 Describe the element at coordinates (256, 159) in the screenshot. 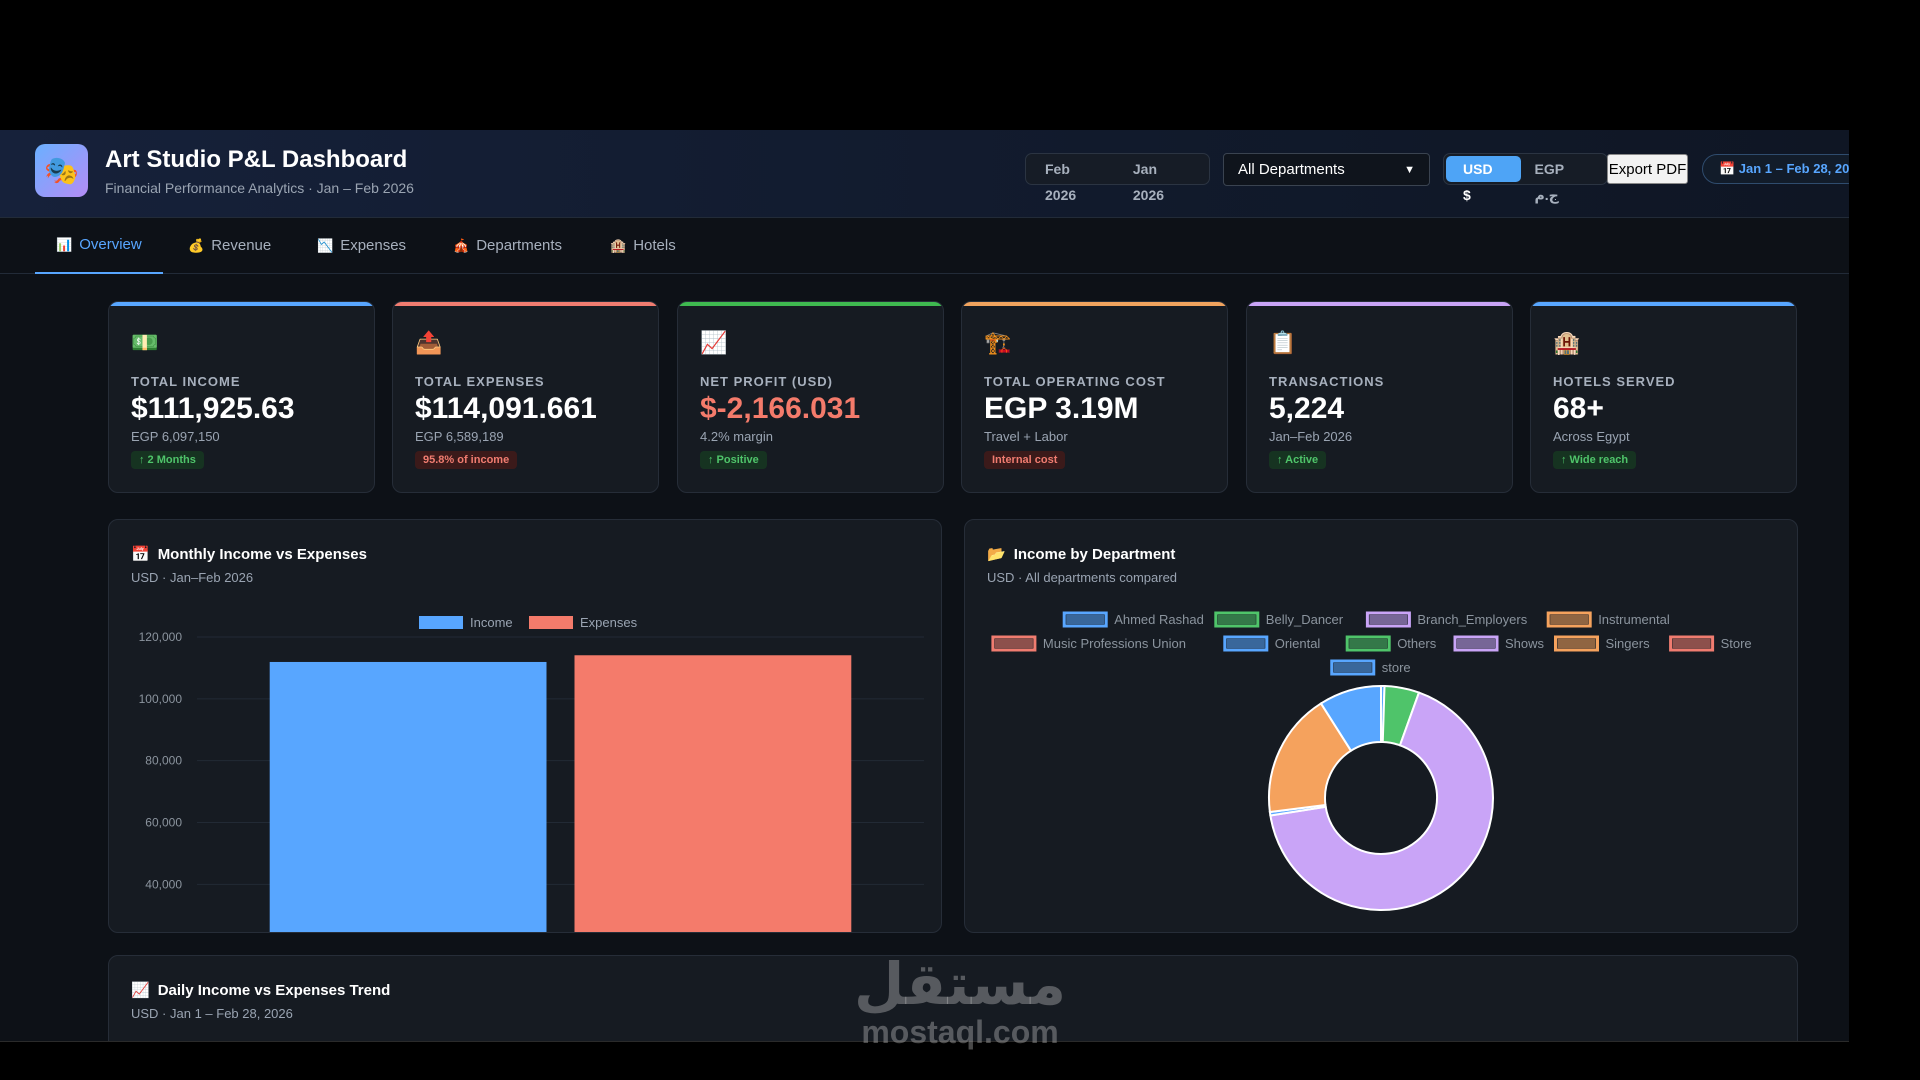

I see `app-title: Art Studio P&L Dashboard` at that location.